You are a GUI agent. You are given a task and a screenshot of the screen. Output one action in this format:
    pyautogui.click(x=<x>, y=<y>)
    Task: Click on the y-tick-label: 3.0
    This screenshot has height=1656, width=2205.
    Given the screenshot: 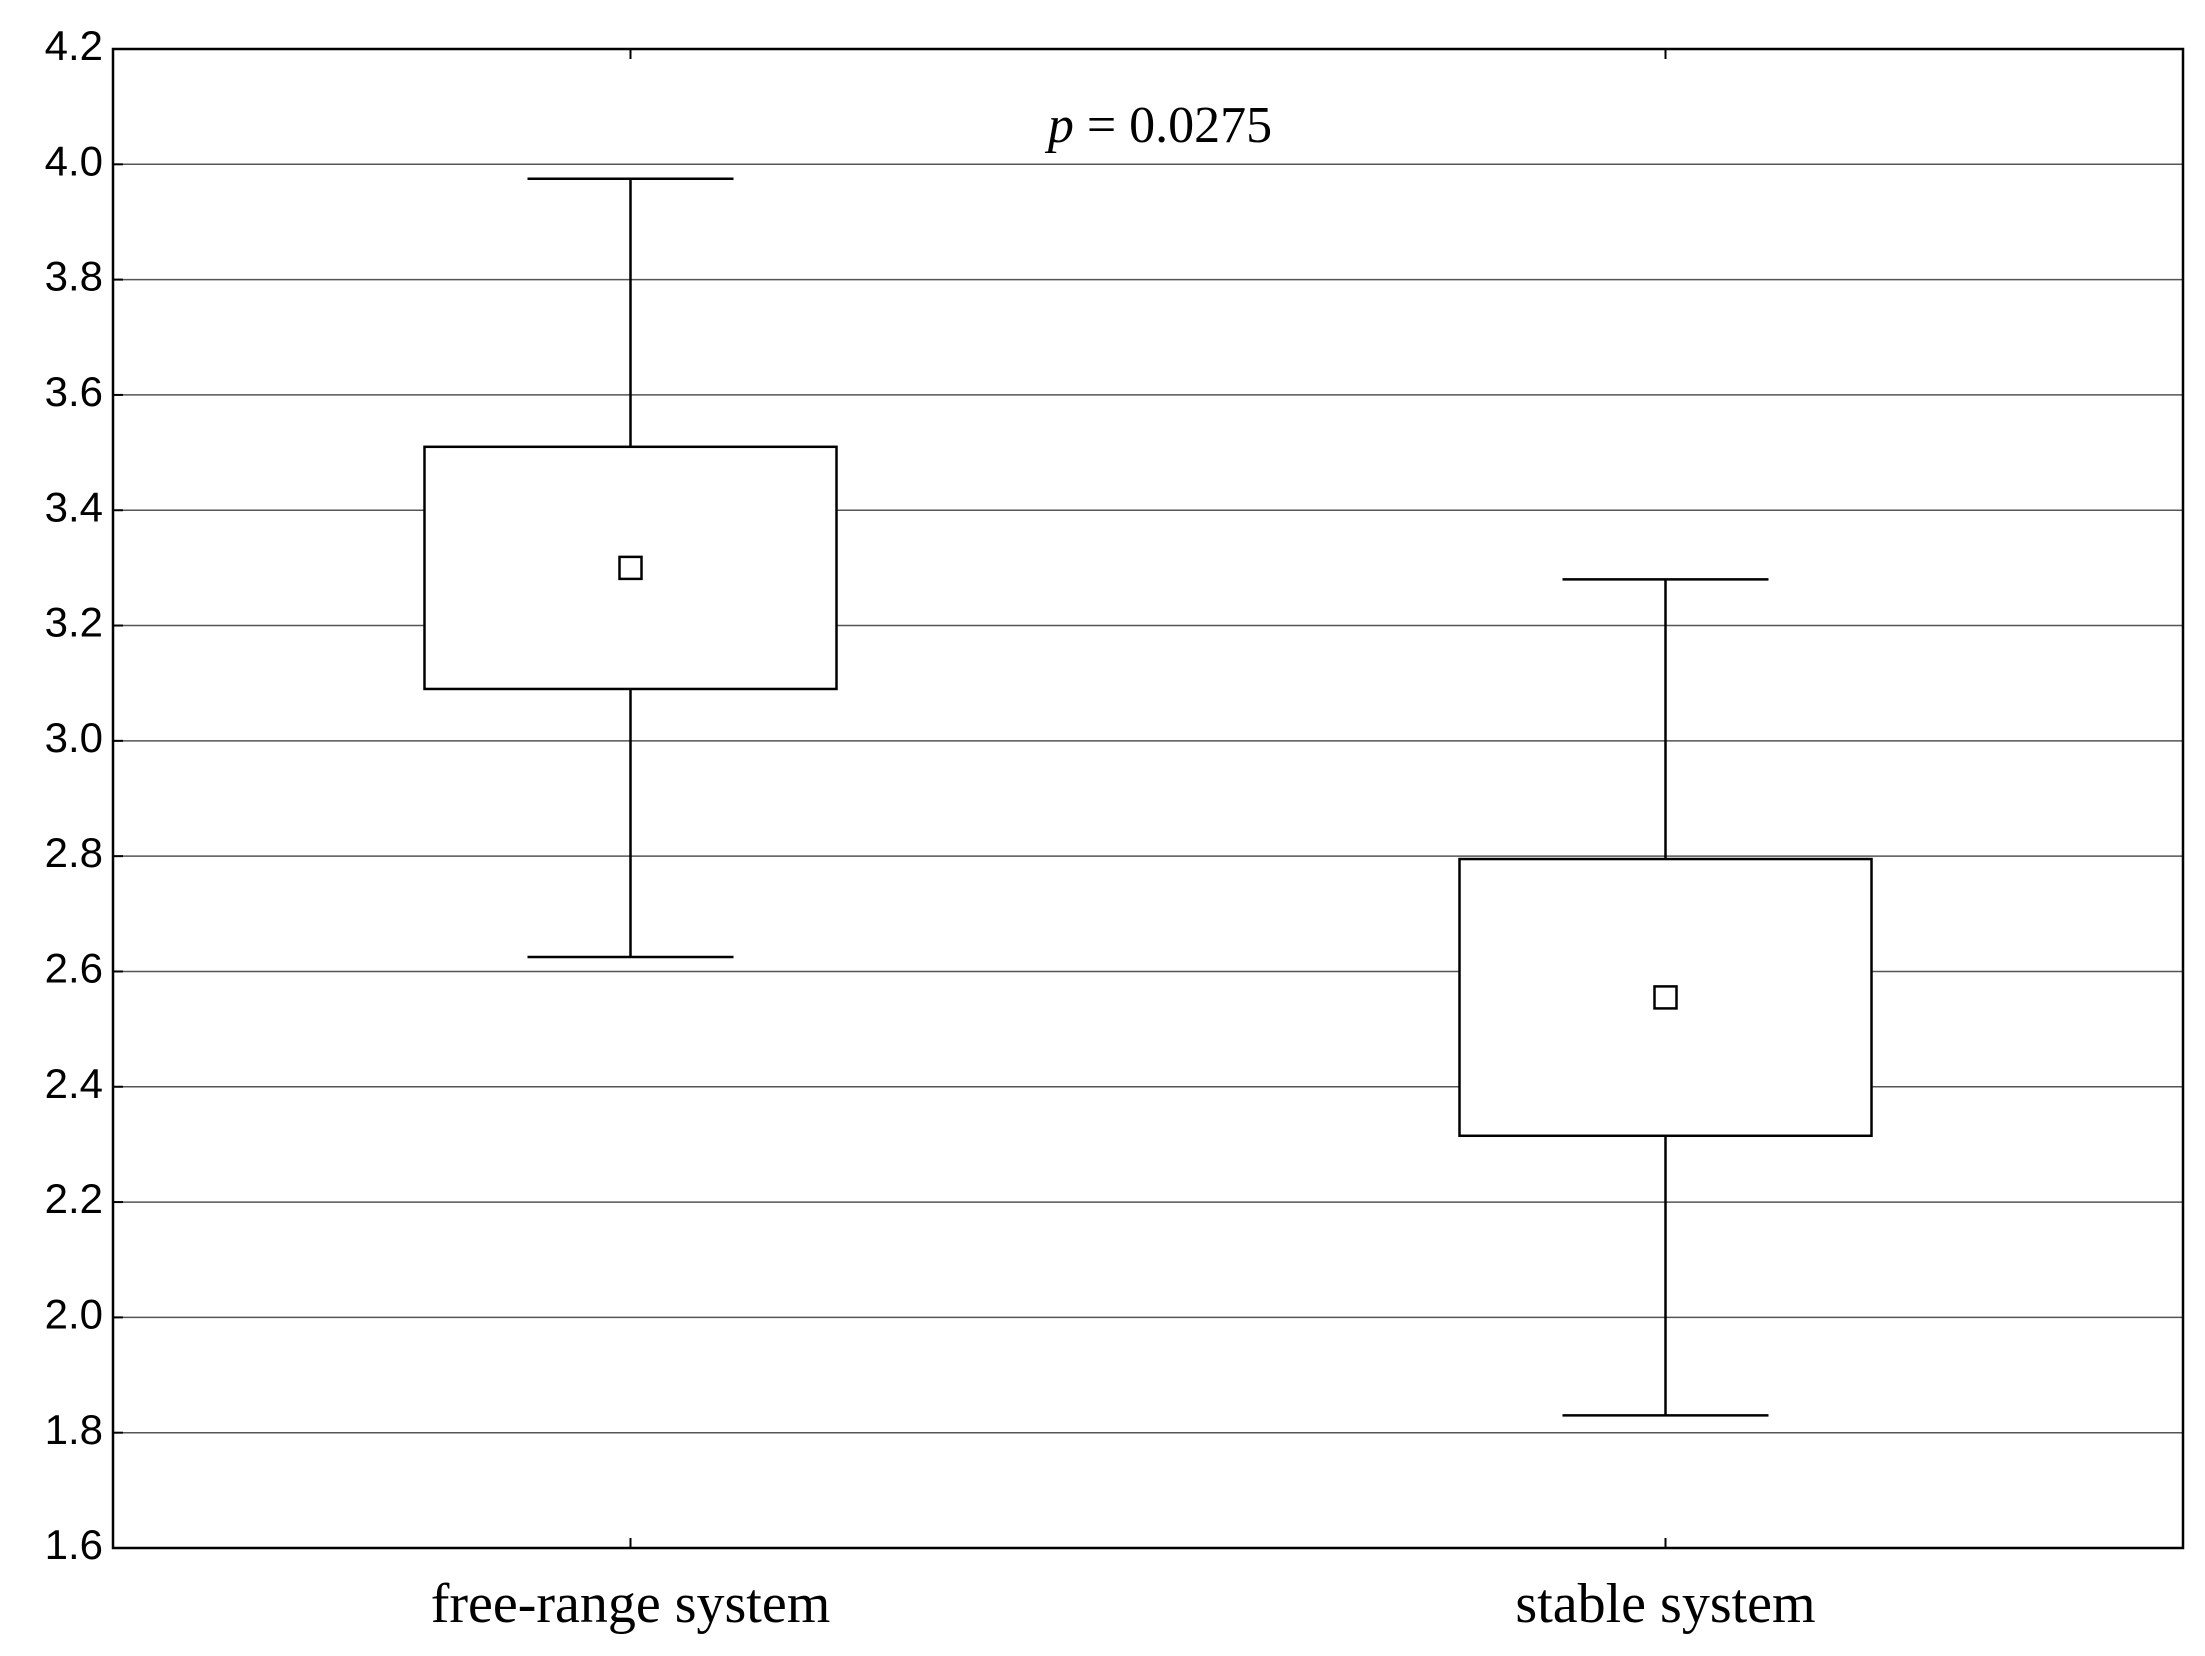 What is the action you would take?
    pyautogui.click(x=74, y=737)
    